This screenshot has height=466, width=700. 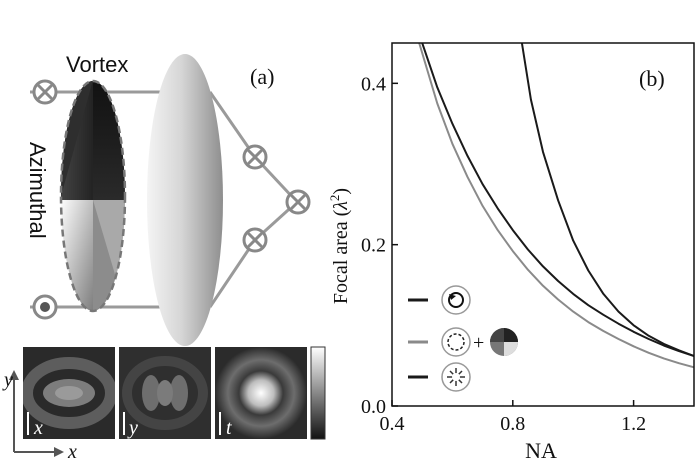 What do you see at coordinates (373, 84) in the screenshot?
I see `y-tick-label: 0.4` at bounding box center [373, 84].